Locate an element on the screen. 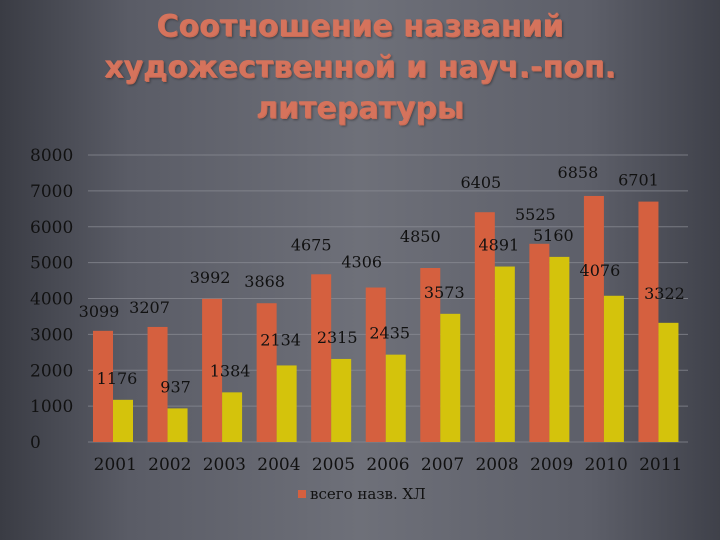 This screenshot has width=720, height=540. y-tick-label: 6000 is located at coordinates (51, 228).